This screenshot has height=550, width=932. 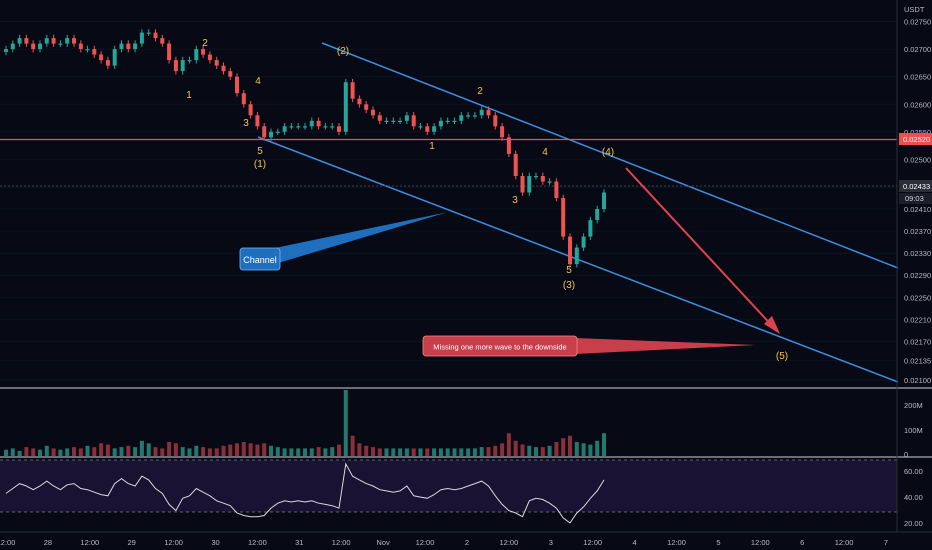 What do you see at coordinates (917, 319) in the screenshot?
I see `price-tick-label: 0.02210` at bounding box center [917, 319].